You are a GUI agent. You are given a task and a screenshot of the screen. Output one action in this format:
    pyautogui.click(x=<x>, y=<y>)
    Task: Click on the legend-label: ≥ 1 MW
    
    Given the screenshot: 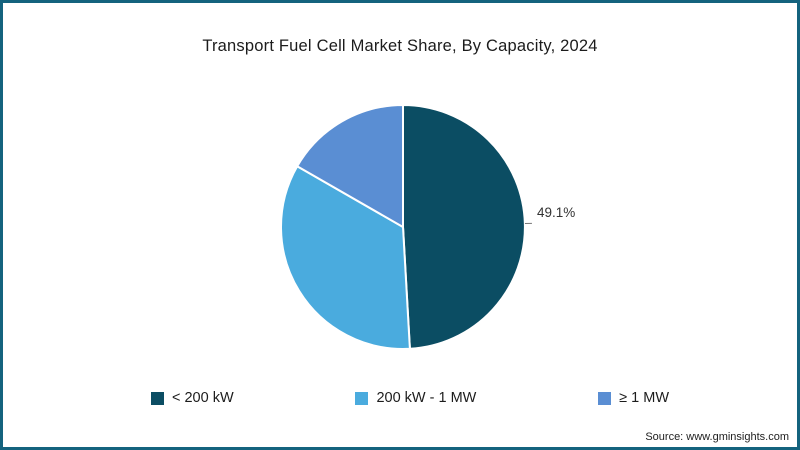 What is the action you would take?
    pyautogui.click(x=644, y=398)
    